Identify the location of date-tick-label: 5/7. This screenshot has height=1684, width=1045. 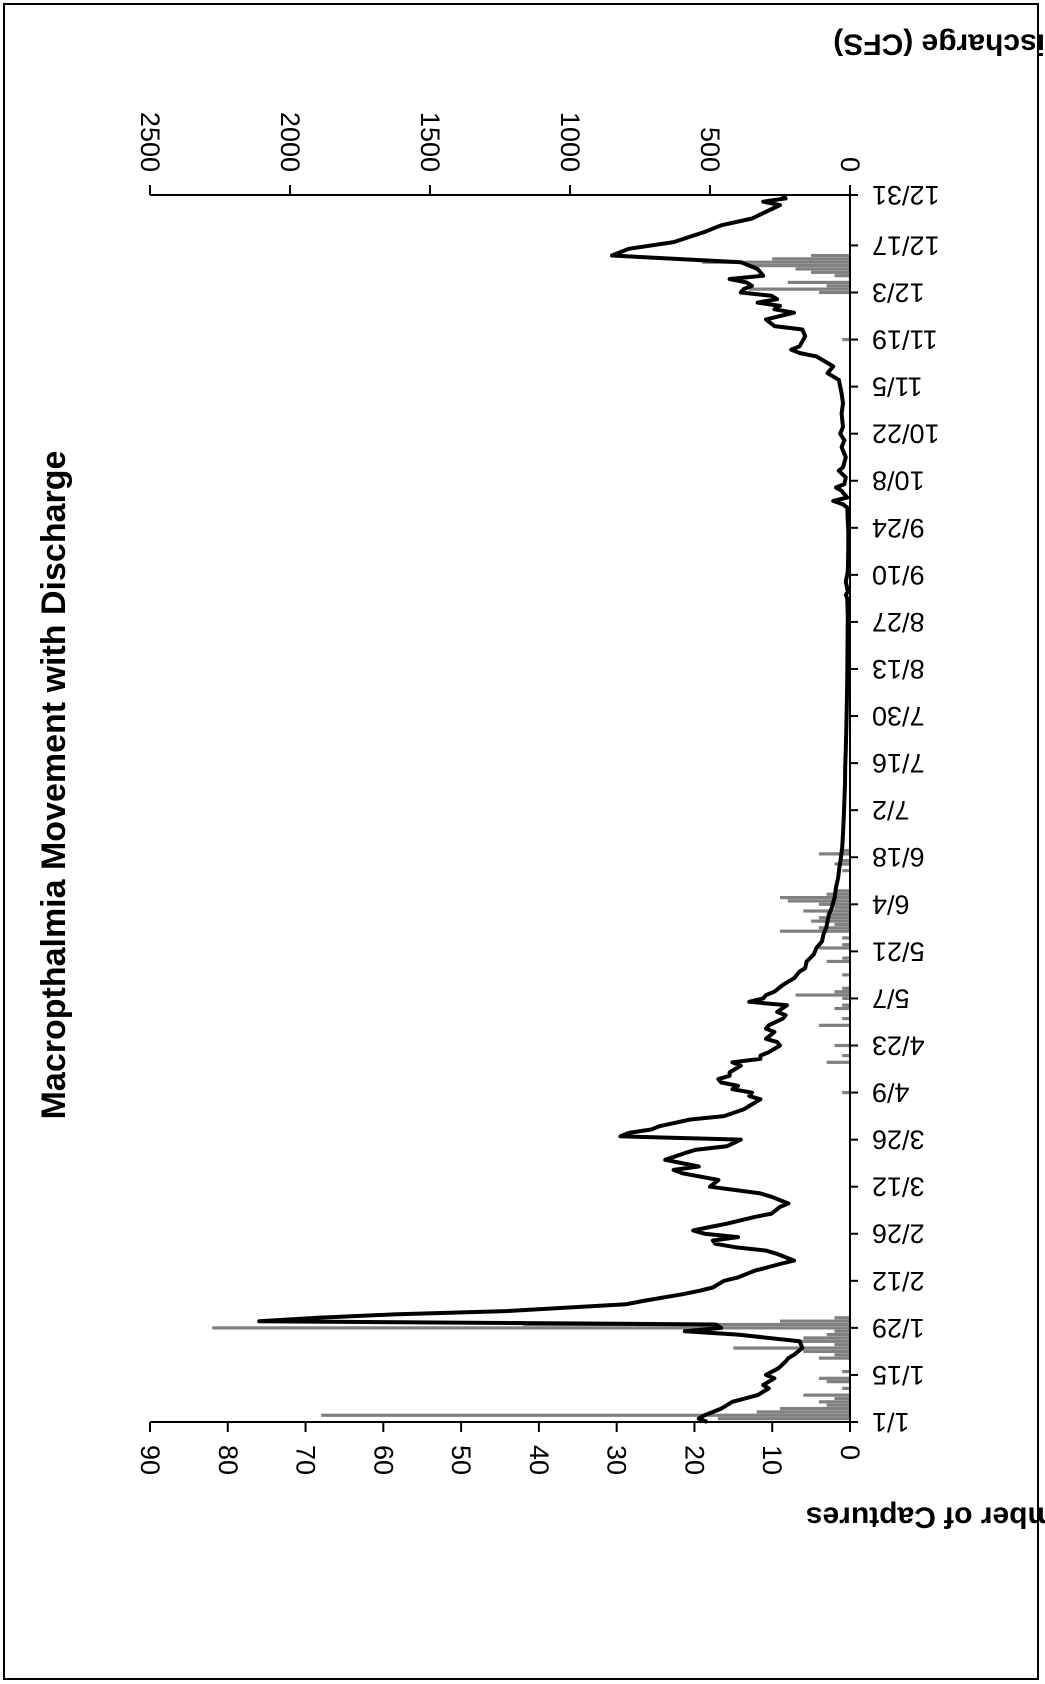
(891, 998).